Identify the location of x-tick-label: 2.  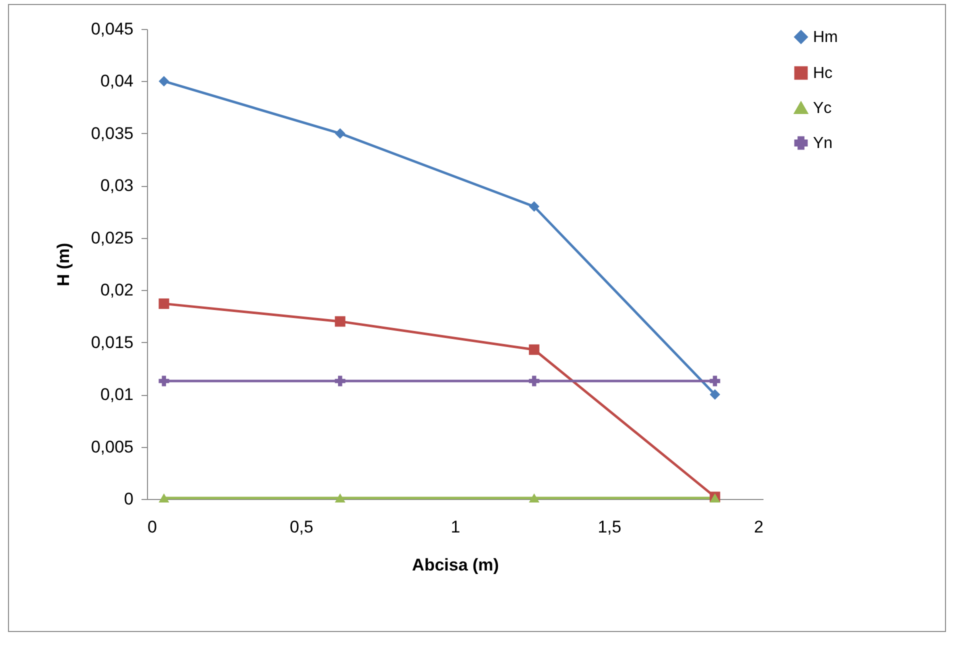
(759, 527).